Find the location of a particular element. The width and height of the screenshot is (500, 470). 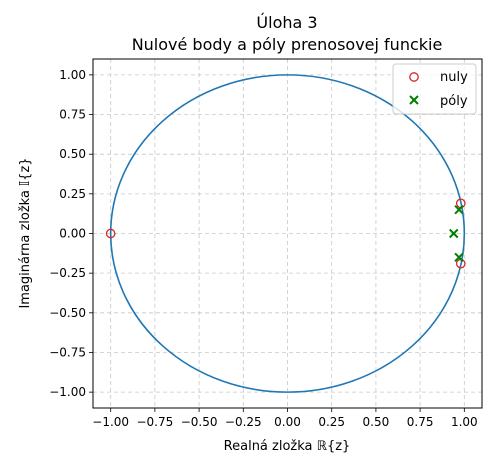

legend-marker-zeros is located at coordinates (414, 77).